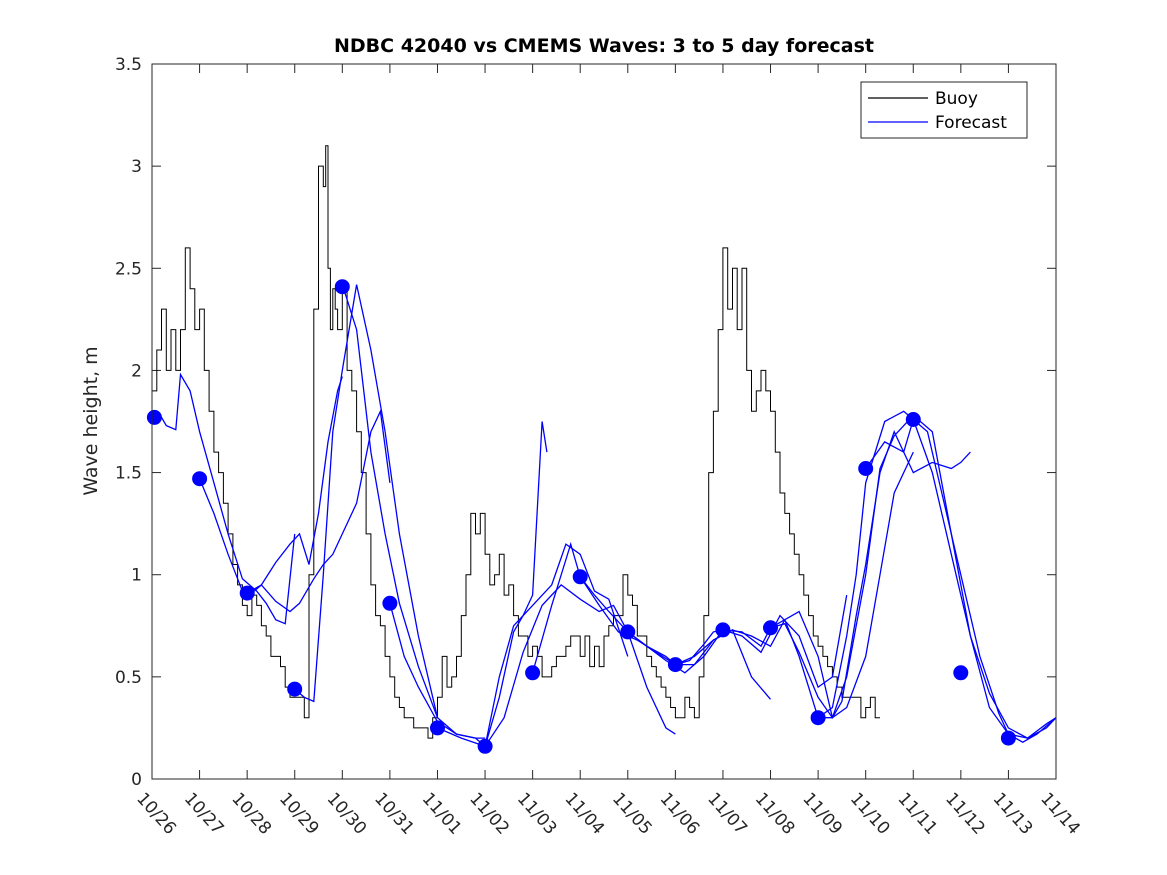  I want to click on legend-box, so click(944, 110).